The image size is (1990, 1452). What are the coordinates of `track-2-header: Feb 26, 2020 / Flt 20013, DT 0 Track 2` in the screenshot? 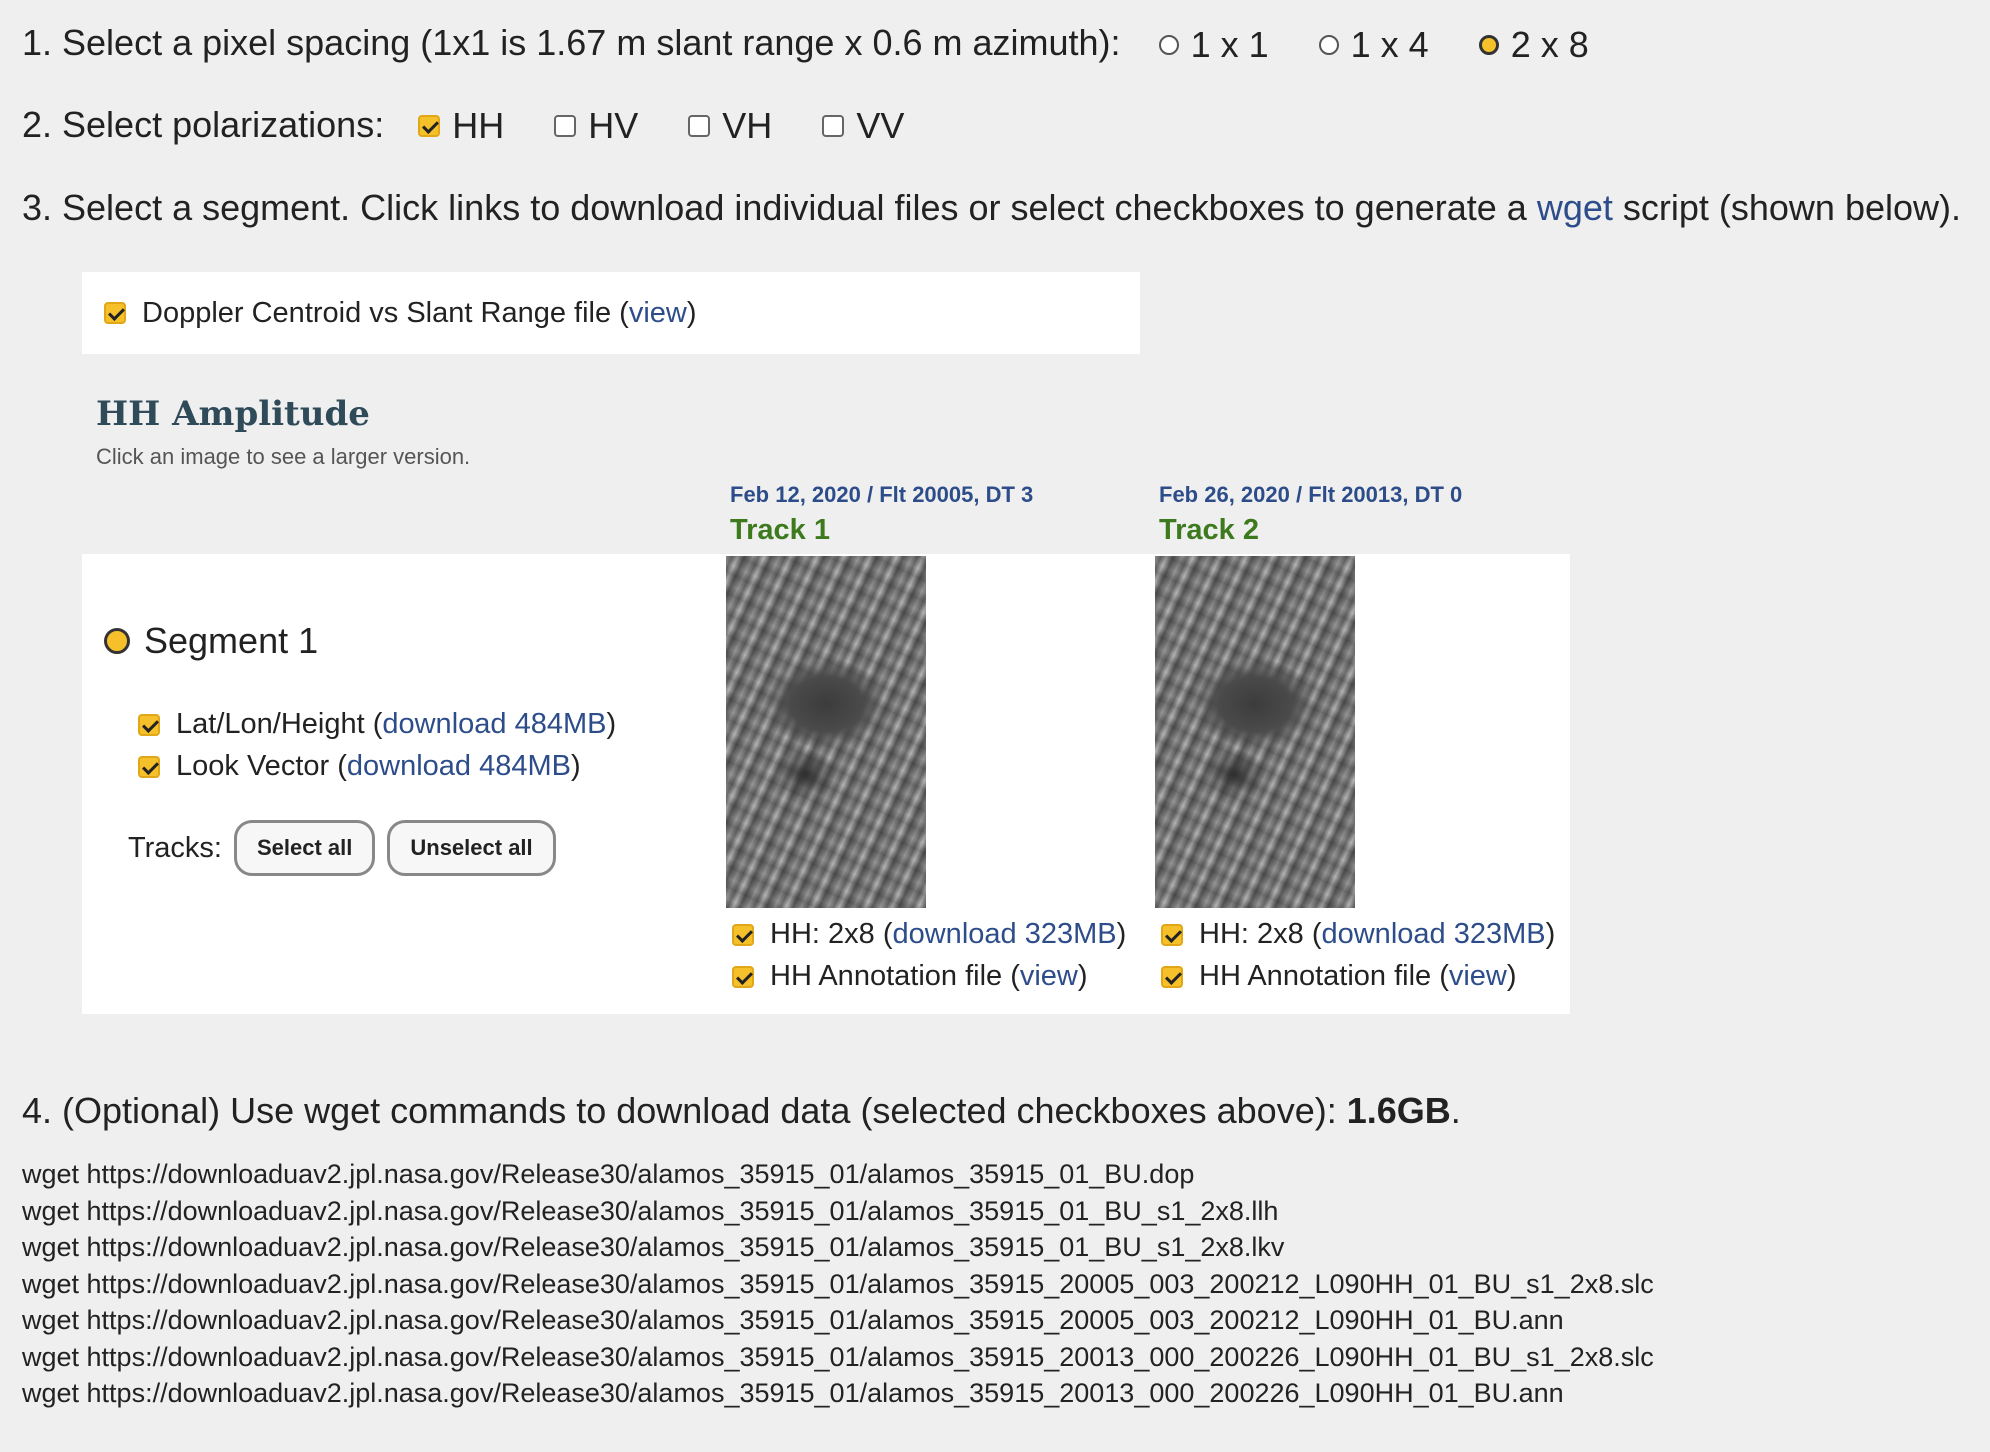 It's located at (1310, 514).